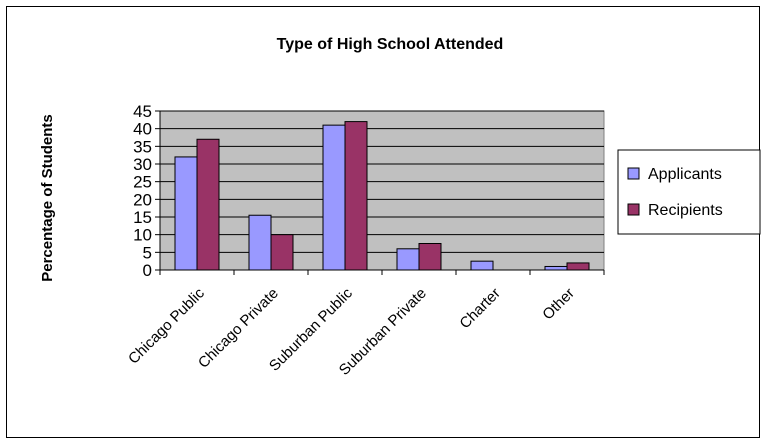 The width and height of the screenshot is (768, 446). I want to click on x-category-label: Chicago Public, so click(166, 325).